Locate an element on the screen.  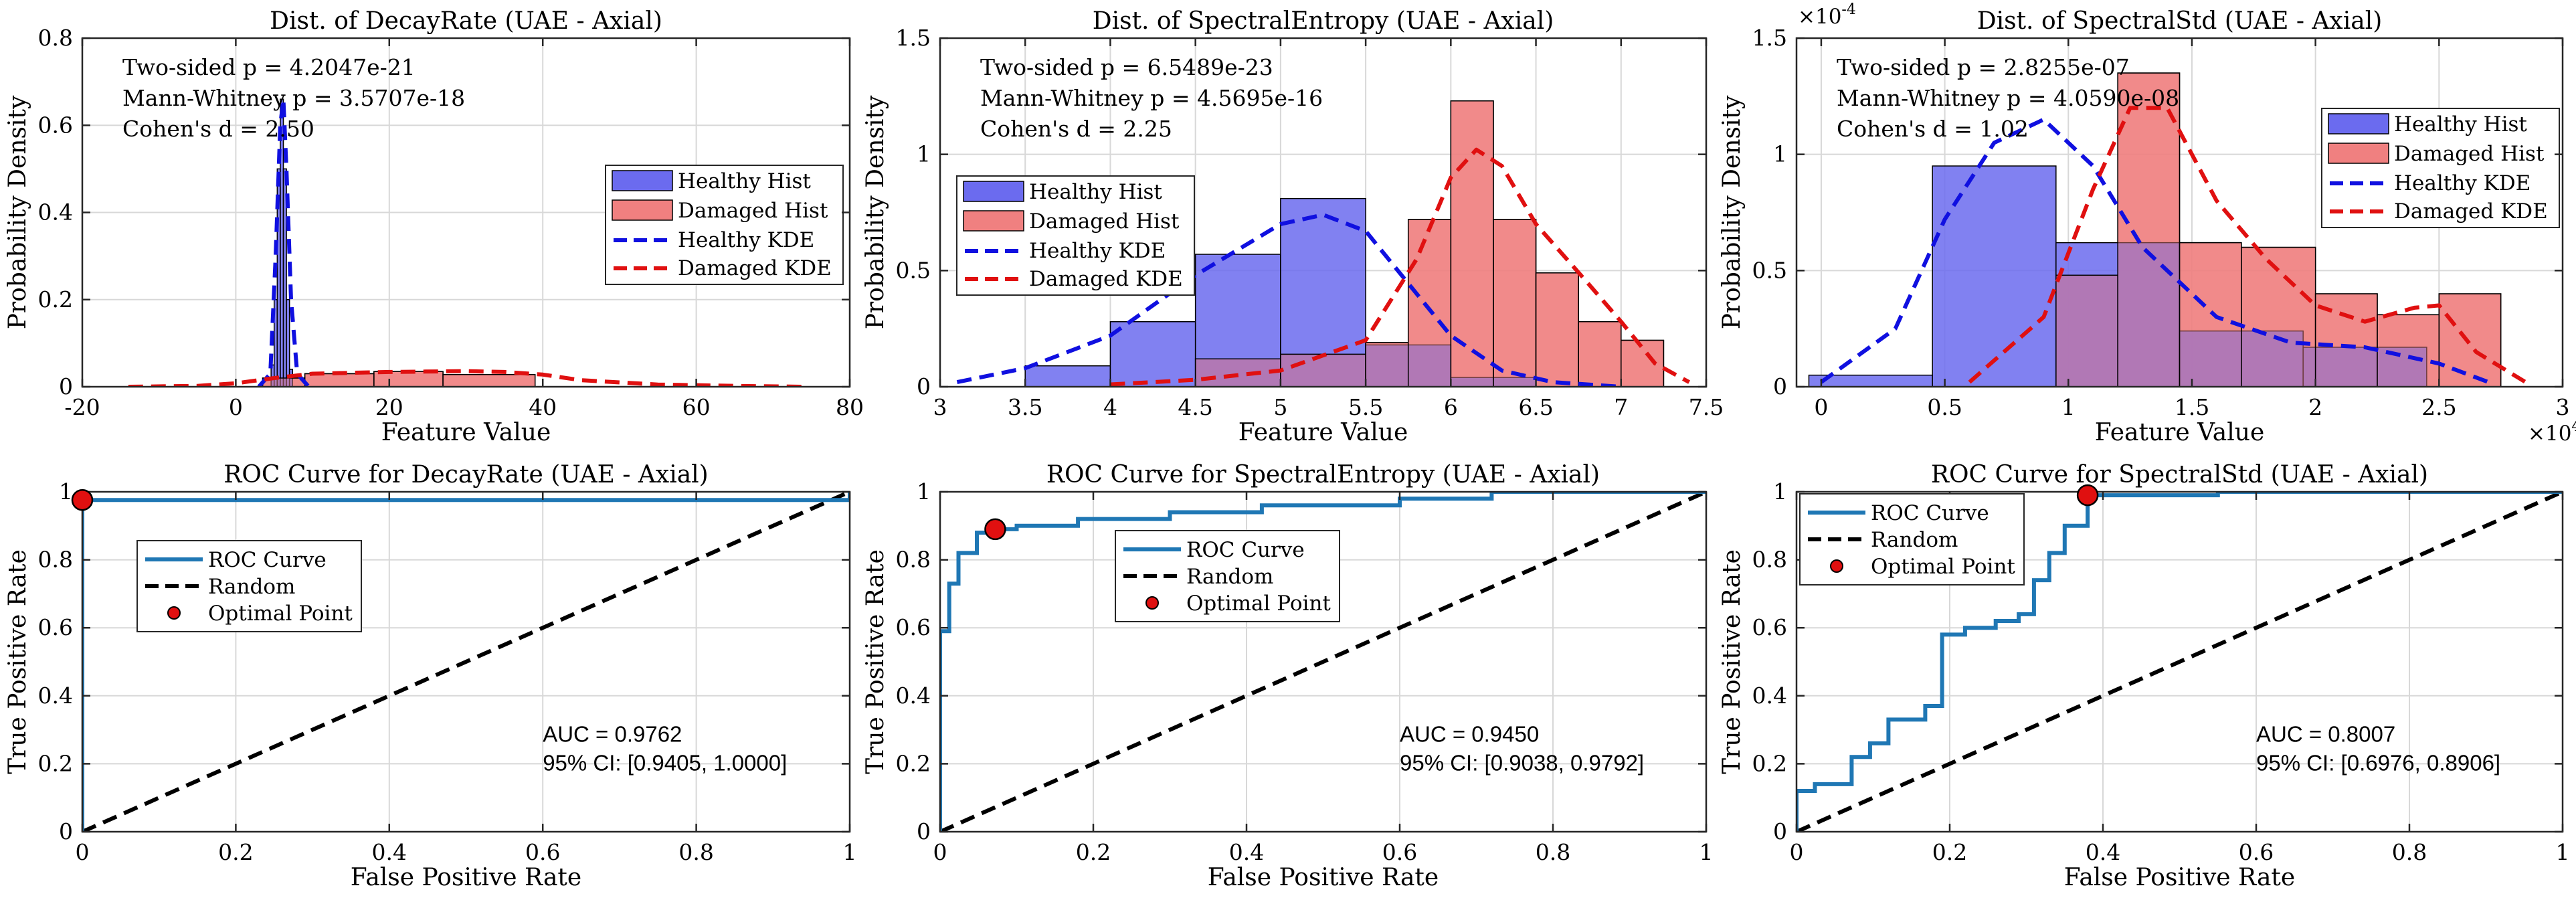
x-tick-label: -20 is located at coordinates (82, 407).